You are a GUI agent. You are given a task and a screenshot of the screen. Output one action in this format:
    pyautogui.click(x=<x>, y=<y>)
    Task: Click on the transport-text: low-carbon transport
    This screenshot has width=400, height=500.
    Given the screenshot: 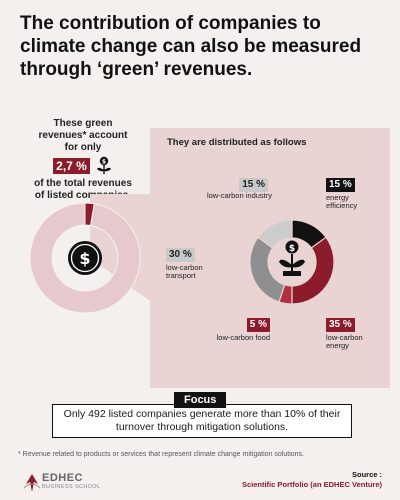 What is the action you would take?
    pyautogui.click(x=184, y=271)
    